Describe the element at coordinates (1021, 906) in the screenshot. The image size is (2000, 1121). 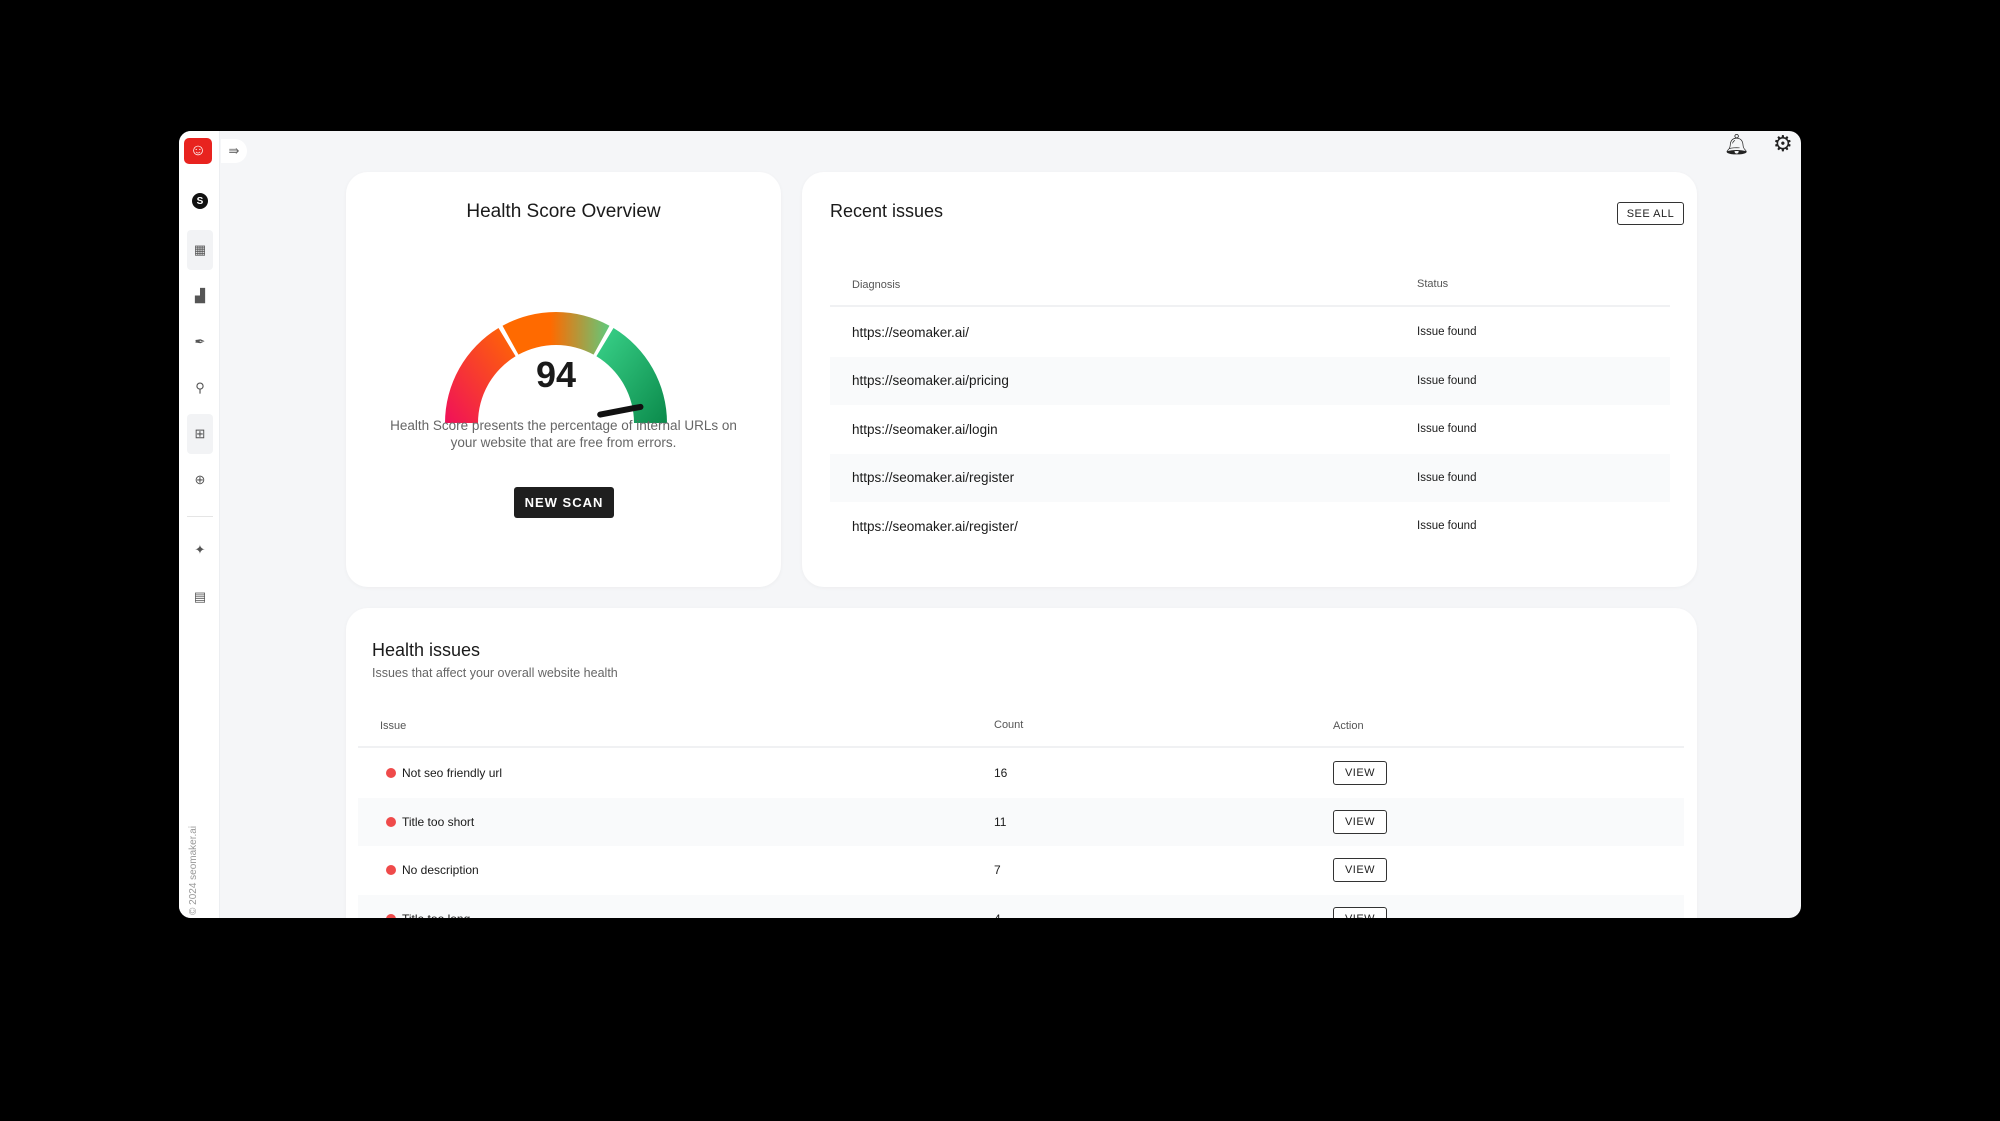
I see `table-row: Title too long 4 VIEW` at that location.